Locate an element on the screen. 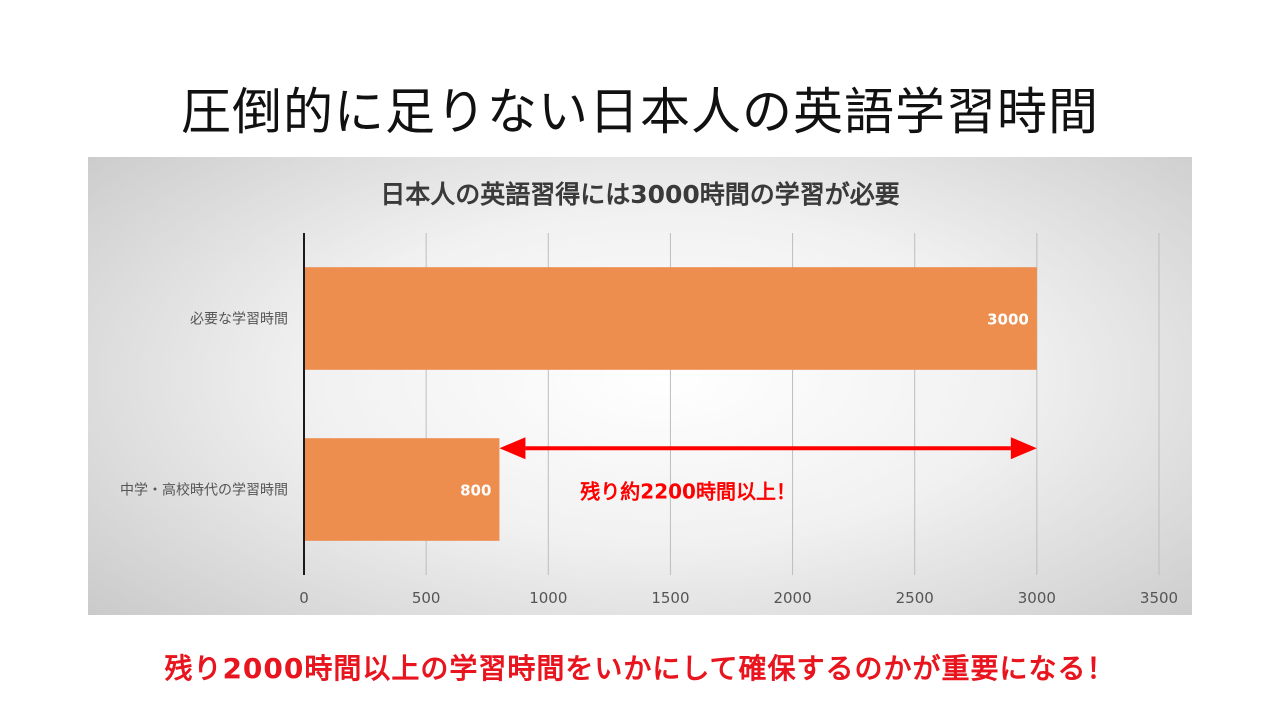 The width and height of the screenshot is (1280, 720). x-tick-label: 3000 is located at coordinates (1037, 598).